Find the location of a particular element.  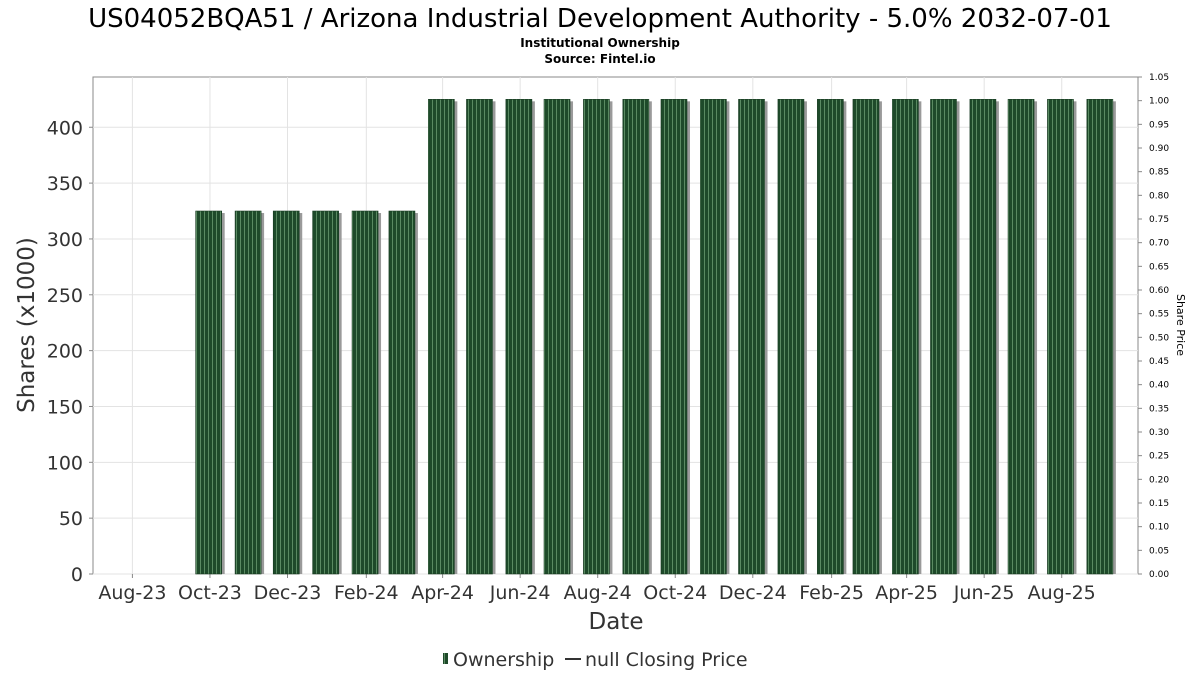

y2-tick-label: 0.70 is located at coordinates (1159, 244).